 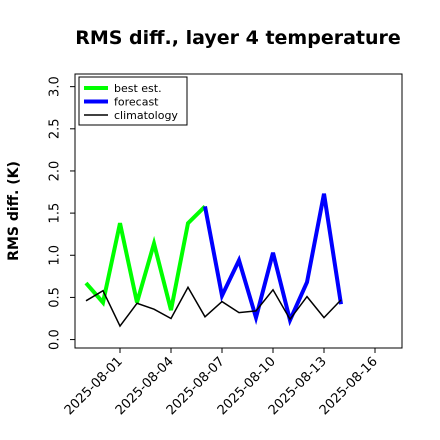 I want to click on y-tick-label: 1.5, so click(x=55, y=213).